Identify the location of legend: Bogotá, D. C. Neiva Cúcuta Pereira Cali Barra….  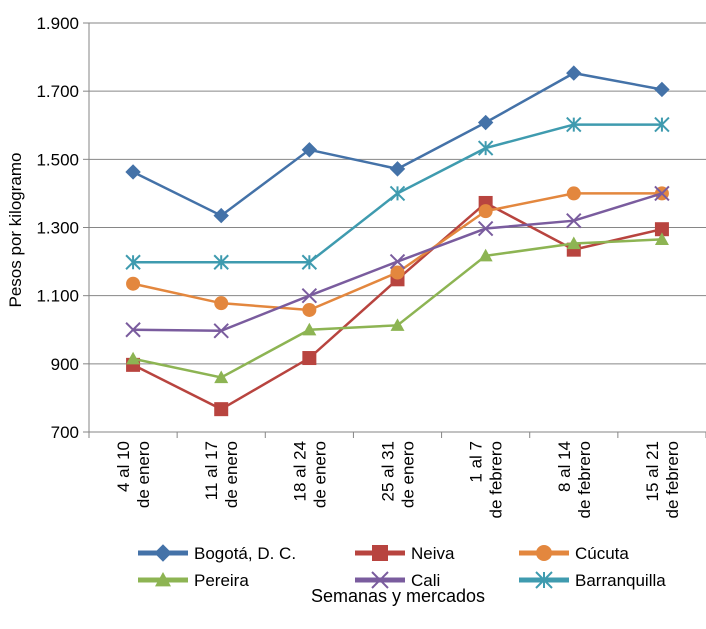
(402, 567).